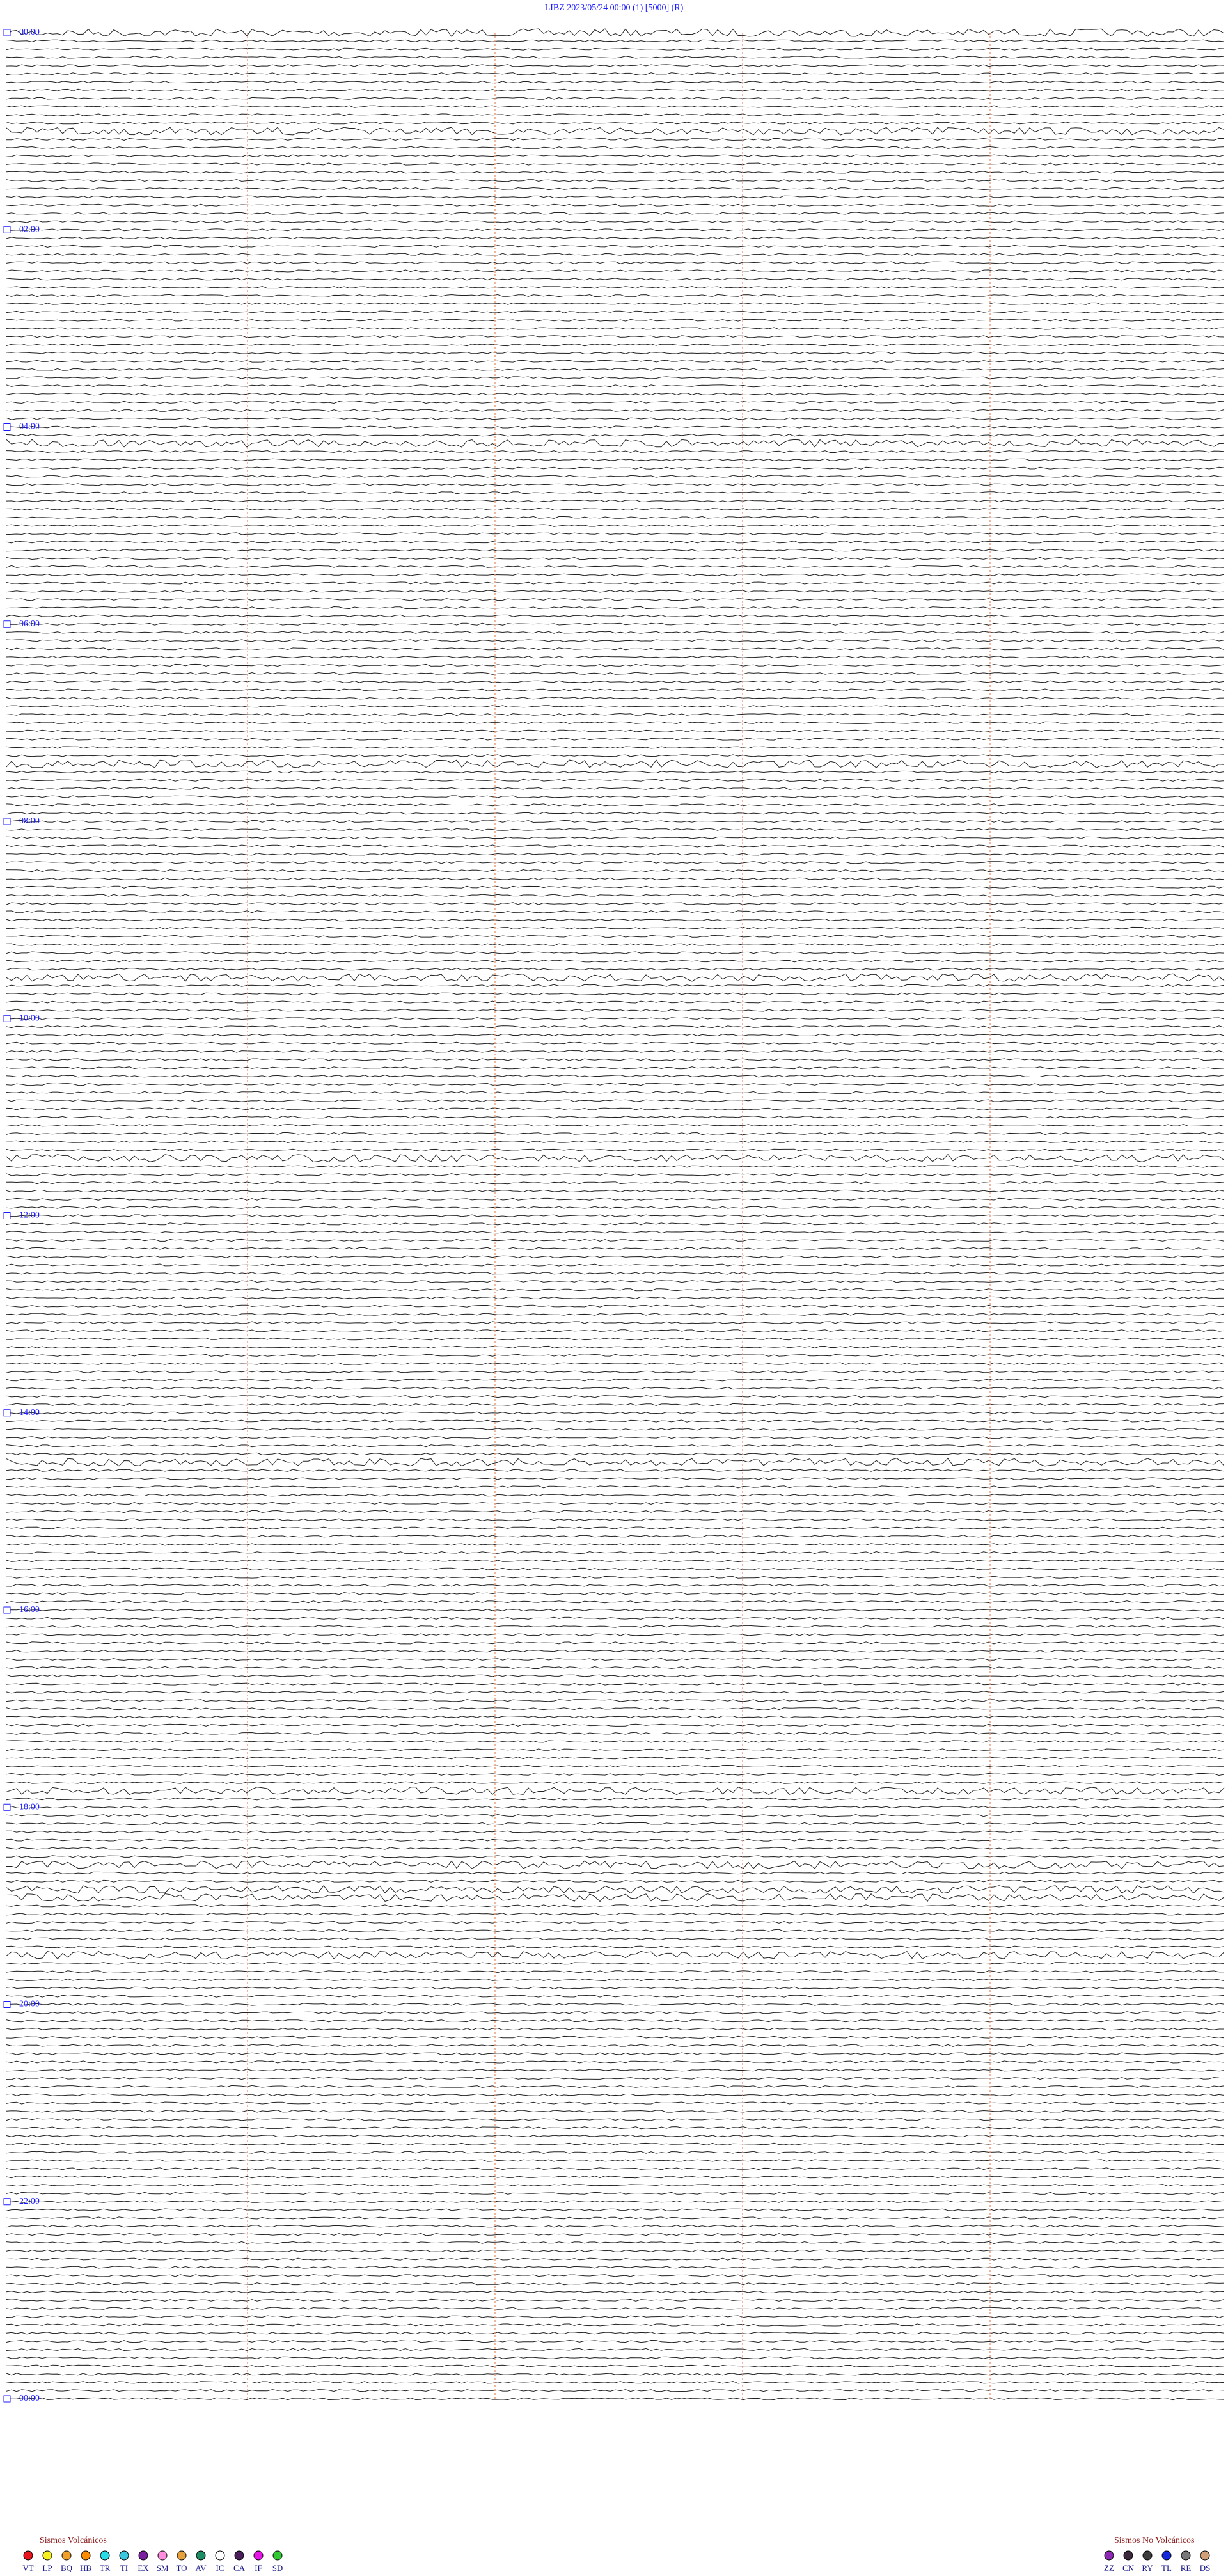 The image size is (1228, 2576). What do you see at coordinates (29, 2004) in the screenshot?
I see `time-label: 20:00` at bounding box center [29, 2004].